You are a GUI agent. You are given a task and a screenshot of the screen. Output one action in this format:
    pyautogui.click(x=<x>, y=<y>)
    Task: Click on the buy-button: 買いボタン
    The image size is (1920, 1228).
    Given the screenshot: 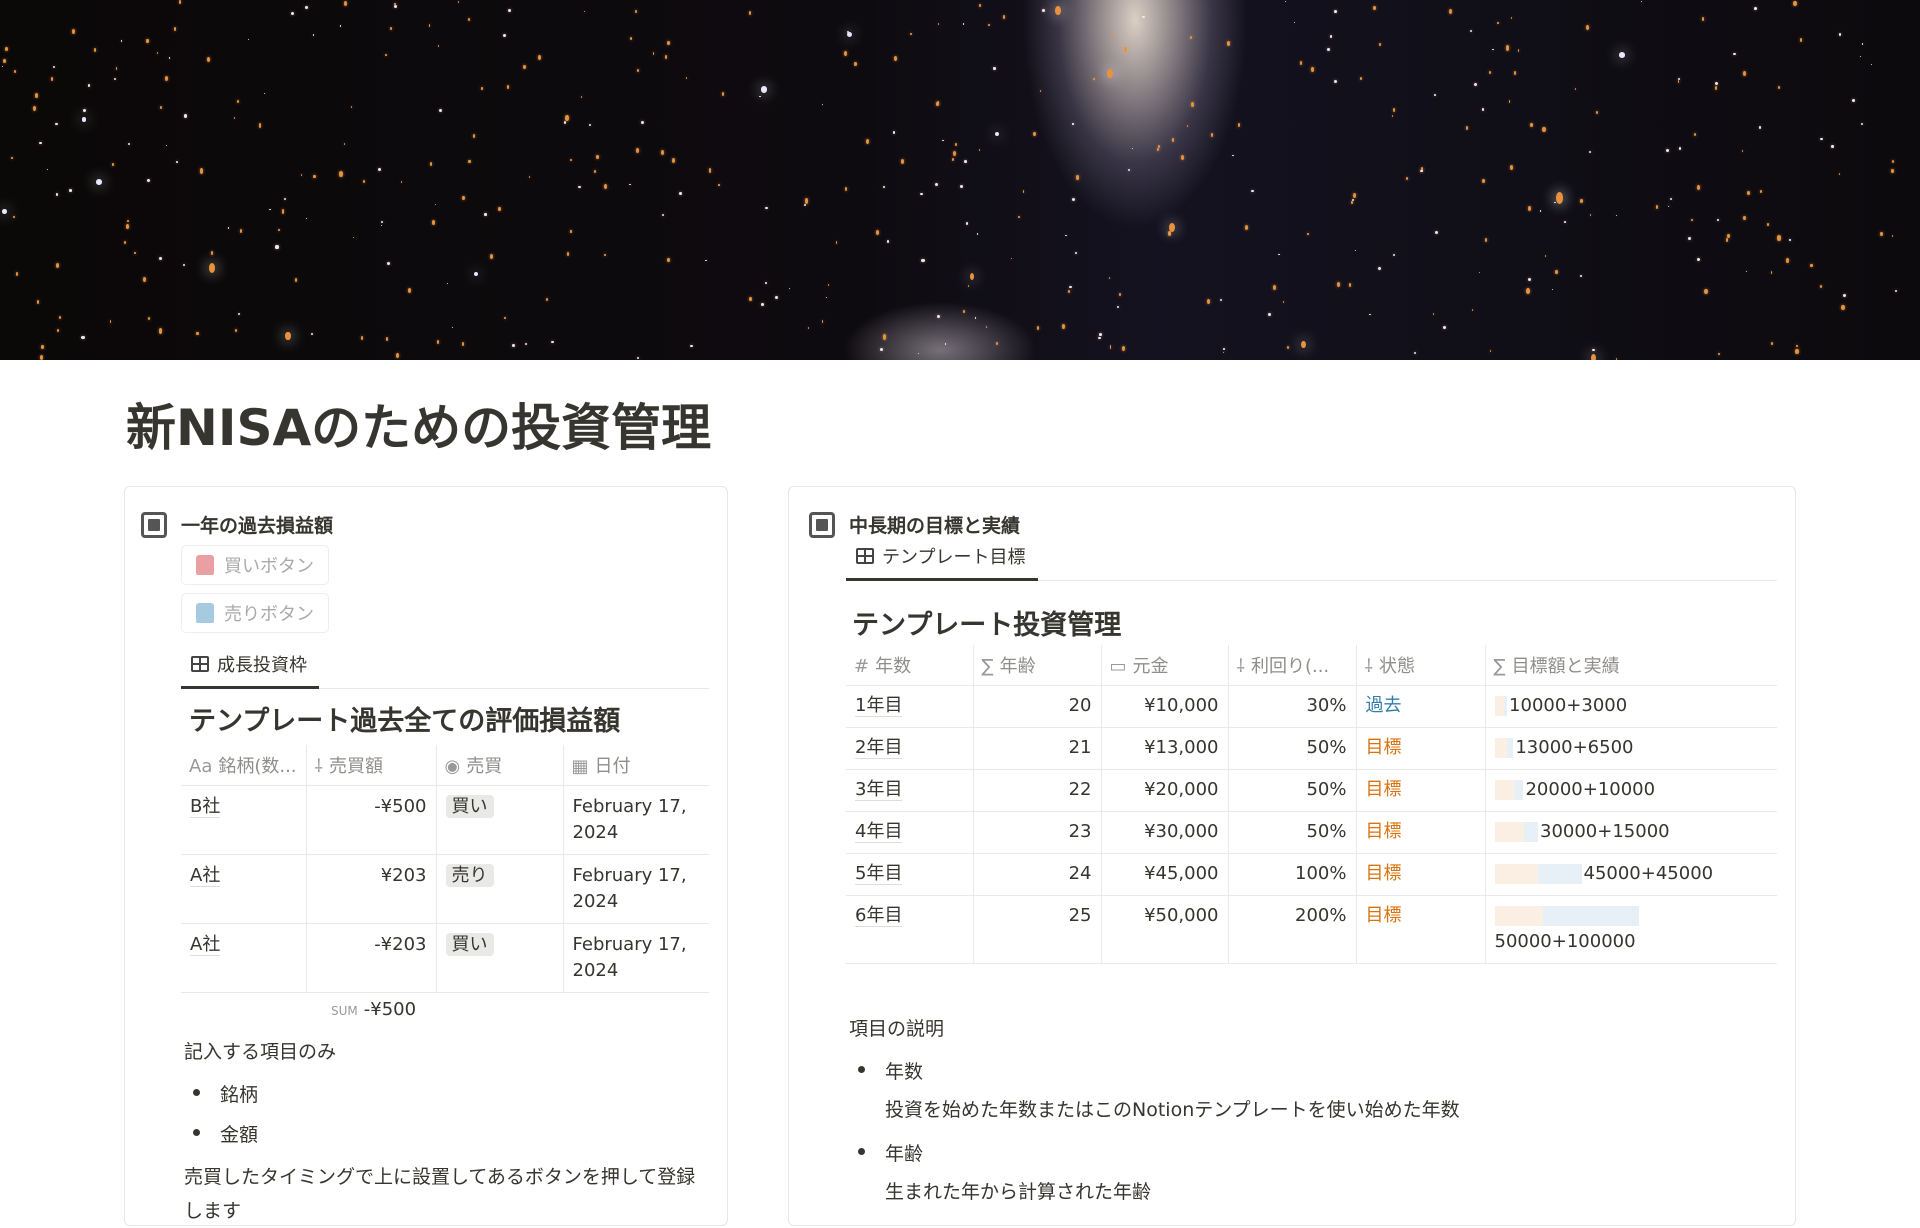 What is the action you would take?
    pyautogui.click(x=255, y=565)
    